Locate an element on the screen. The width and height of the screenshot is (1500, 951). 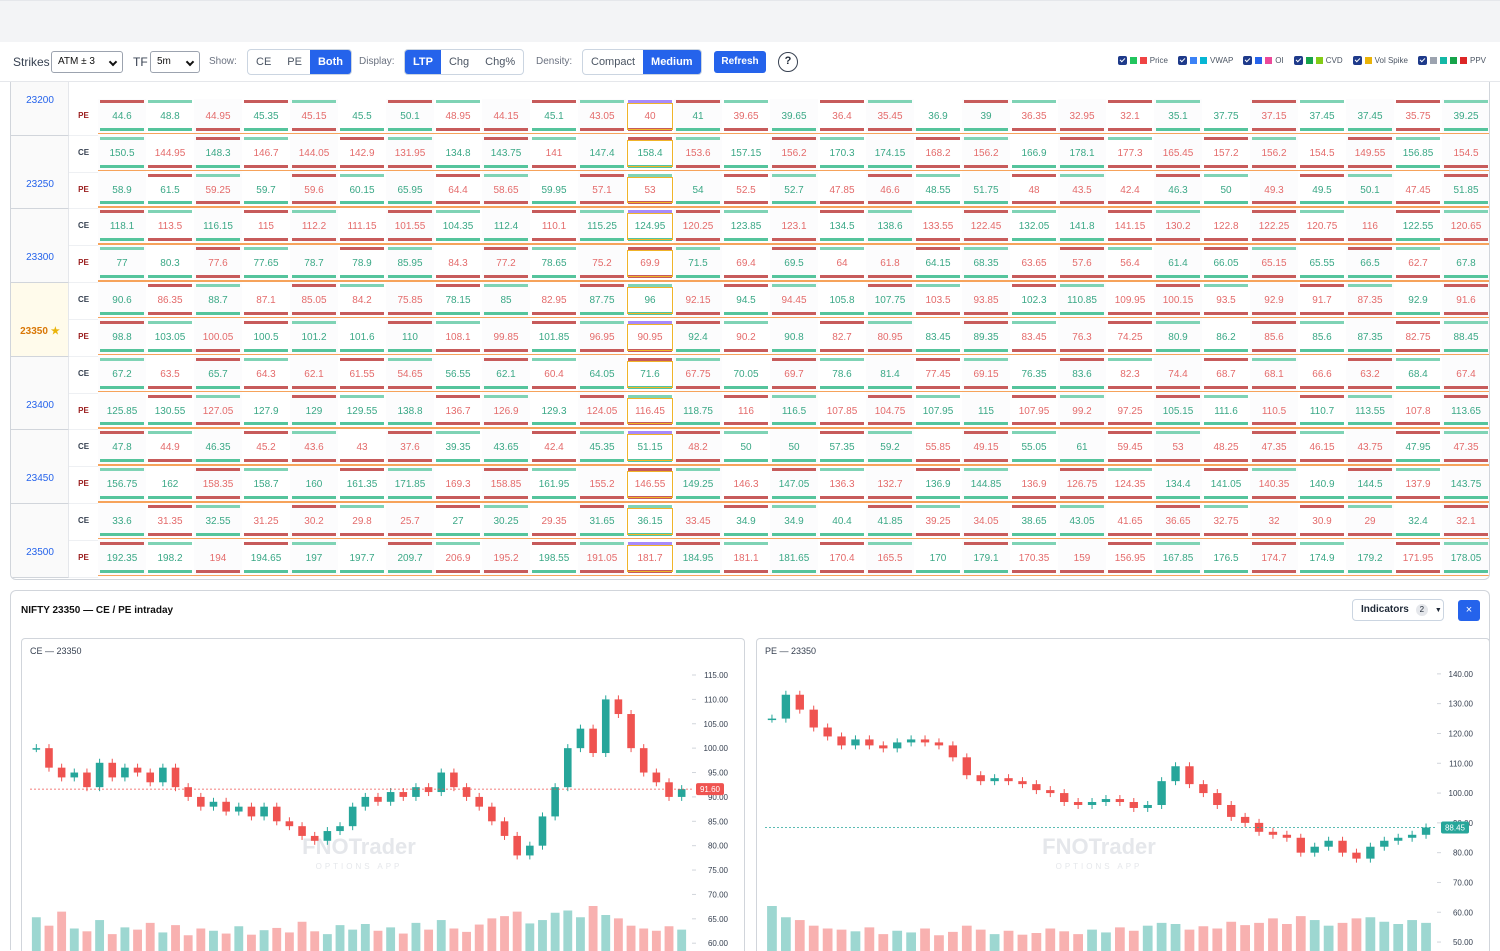
value: 32.95 is located at coordinates (1082, 116).